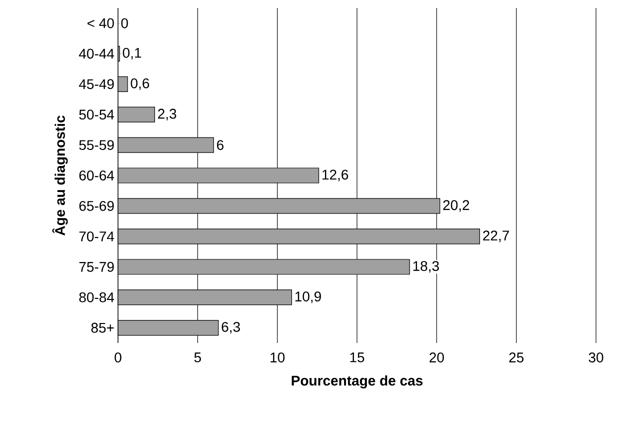 The height and width of the screenshot is (432, 622). Describe the element at coordinates (60, 176) in the screenshot. I see `y-axis-title: Âge au diagnostic` at that location.